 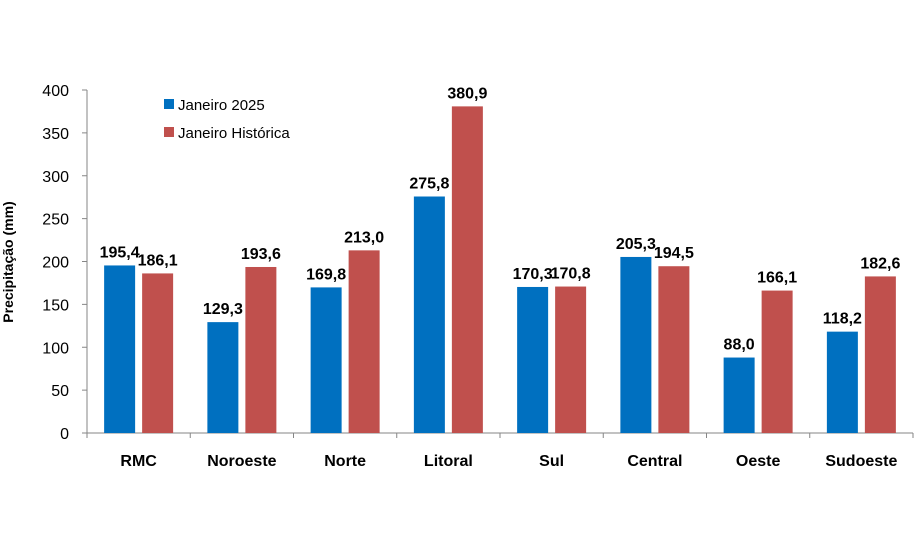 What do you see at coordinates (55, 177) in the screenshot?
I see `y-tick-label: 300` at bounding box center [55, 177].